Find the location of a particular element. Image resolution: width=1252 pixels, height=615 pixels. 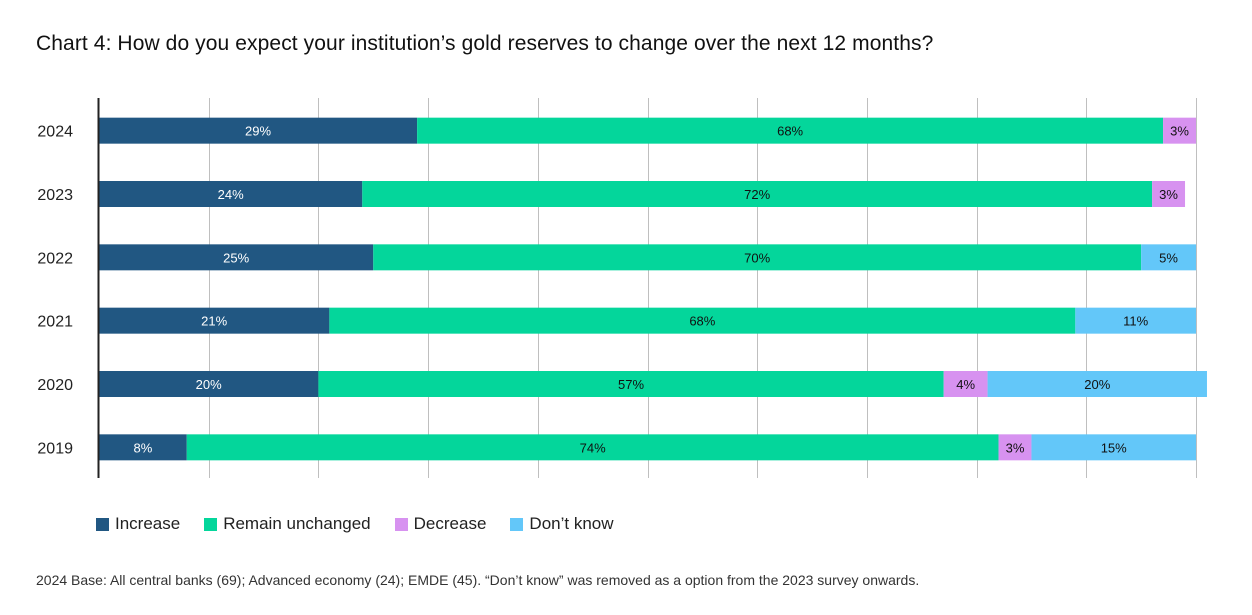

legend-label-increase: Increase is located at coordinates (148, 523).